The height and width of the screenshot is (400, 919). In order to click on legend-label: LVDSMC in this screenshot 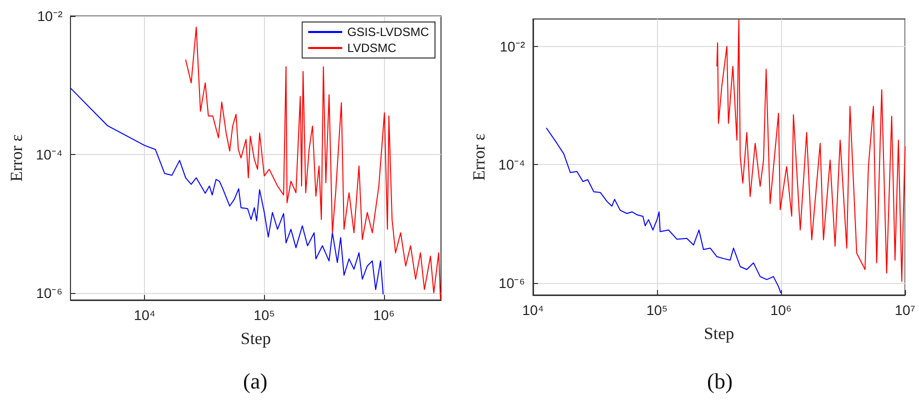, I will do `click(372, 48)`.